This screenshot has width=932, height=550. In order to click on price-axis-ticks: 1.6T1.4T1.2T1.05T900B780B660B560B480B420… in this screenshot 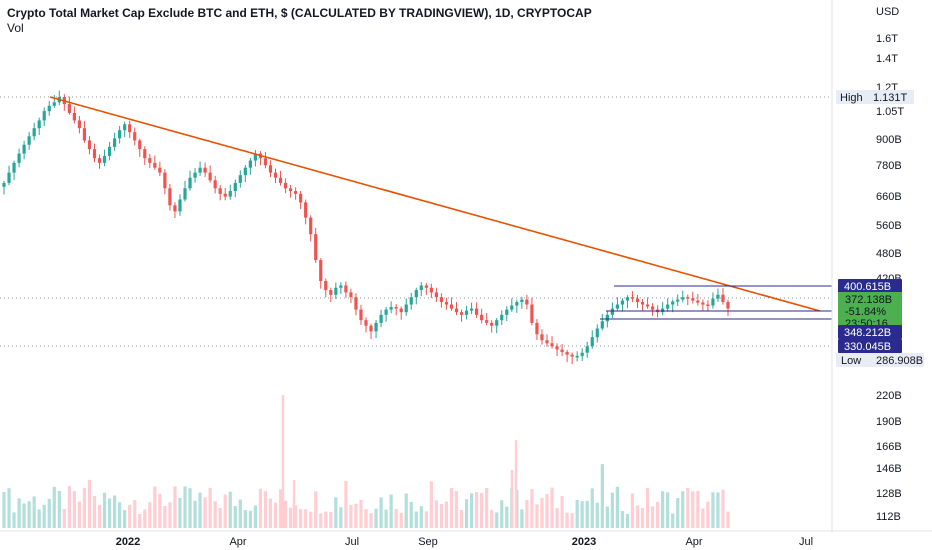, I will do `click(890, 278)`.